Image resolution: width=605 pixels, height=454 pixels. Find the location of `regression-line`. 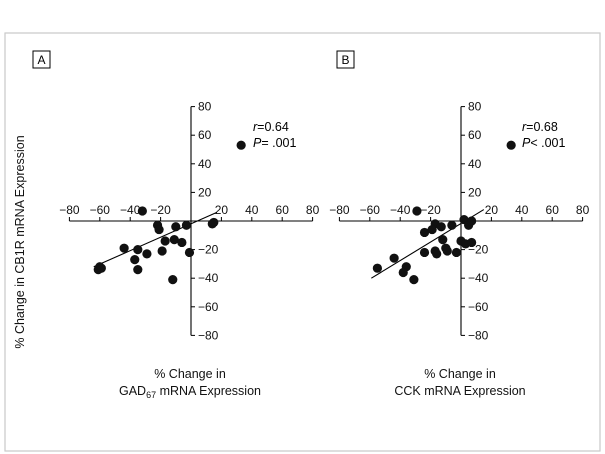

regression-line is located at coordinates (155, 239).